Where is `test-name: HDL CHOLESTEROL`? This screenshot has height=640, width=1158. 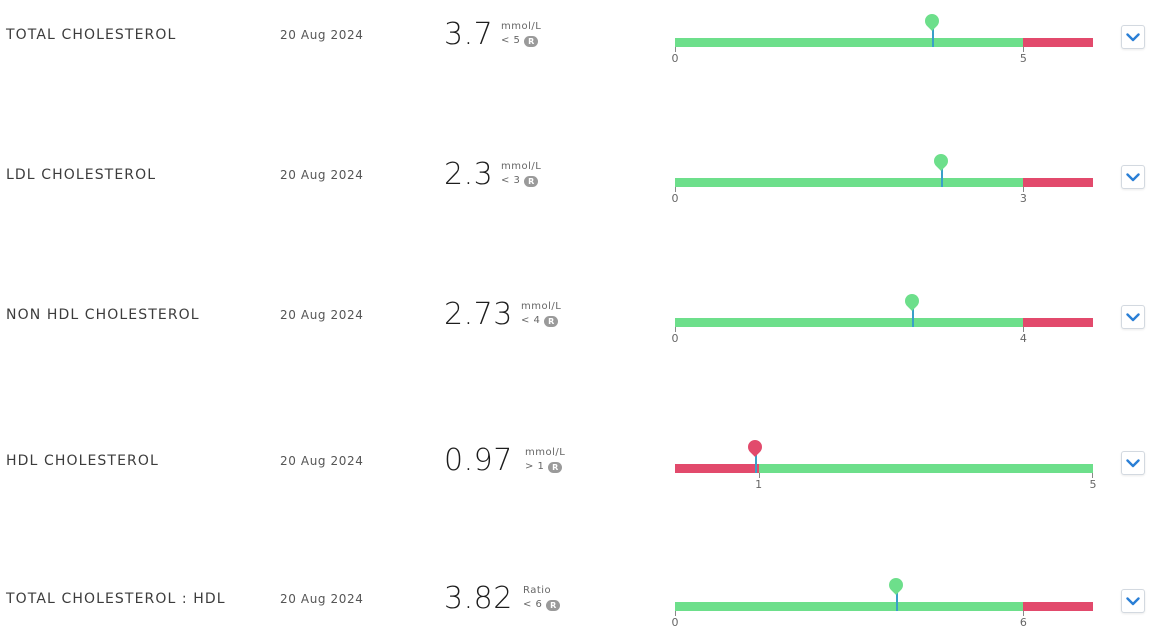
test-name: HDL CHOLESTEROL is located at coordinates (82, 461).